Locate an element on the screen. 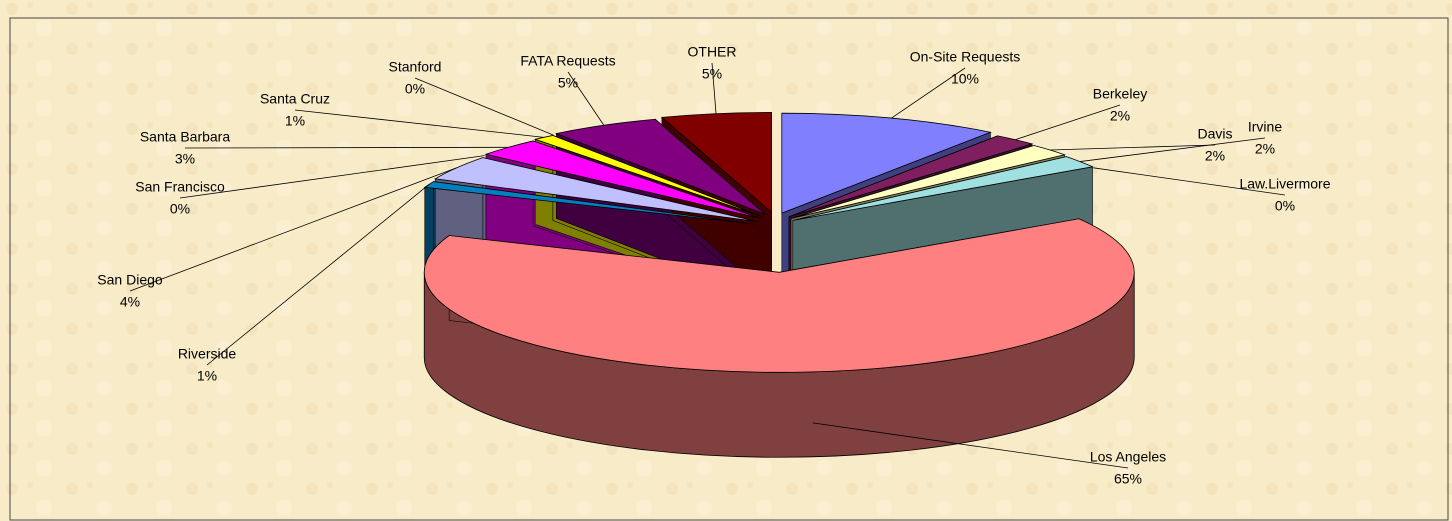 The height and width of the screenshot is (521, 1452). category-label: Irvine is located at coordinates (1265, 127).